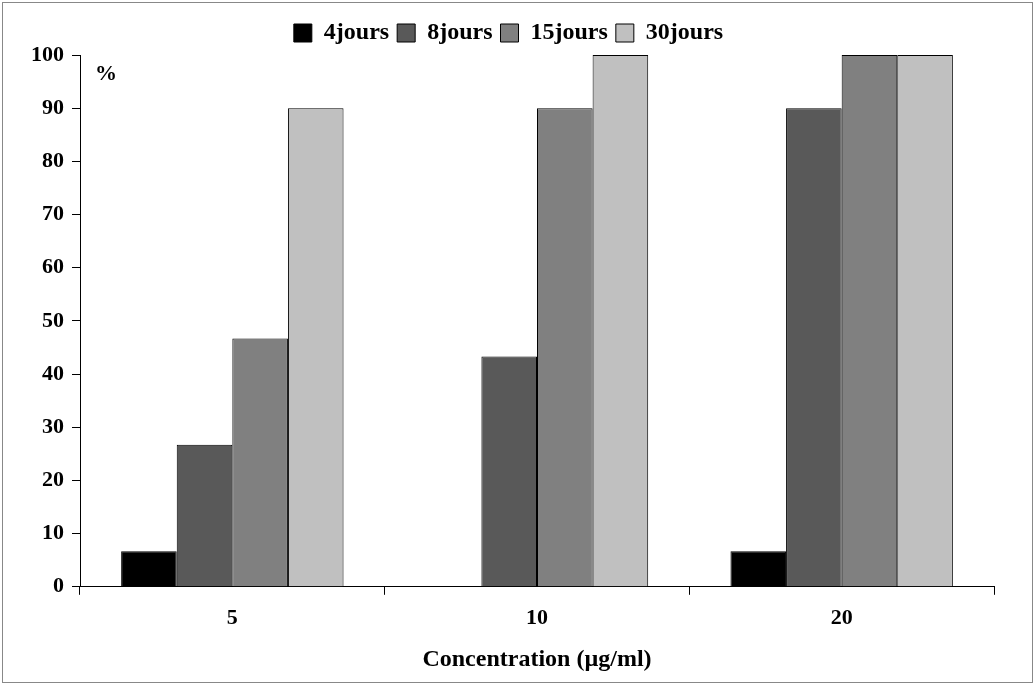 This screenshot has height=685, width=1035. Describe the element at coordinates (232, 616) in the screenshot. I see `x-tick-label: 5` at that location.